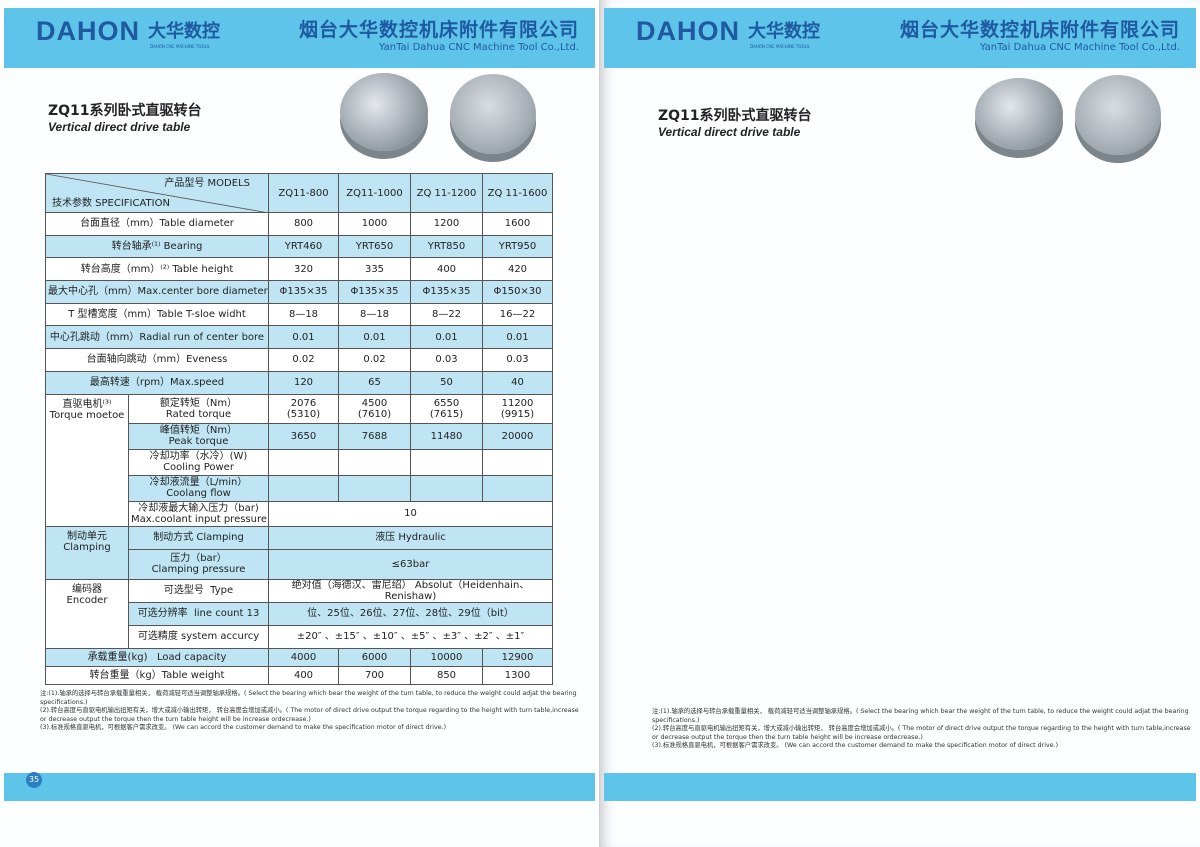 The height and width of the screenshot is (847, 1200). What do you see at coordinates (157, 224) in the screenshot?
I see `spec-label: 台面直径（mm）Table diameter` at bounding box center [157, 224].